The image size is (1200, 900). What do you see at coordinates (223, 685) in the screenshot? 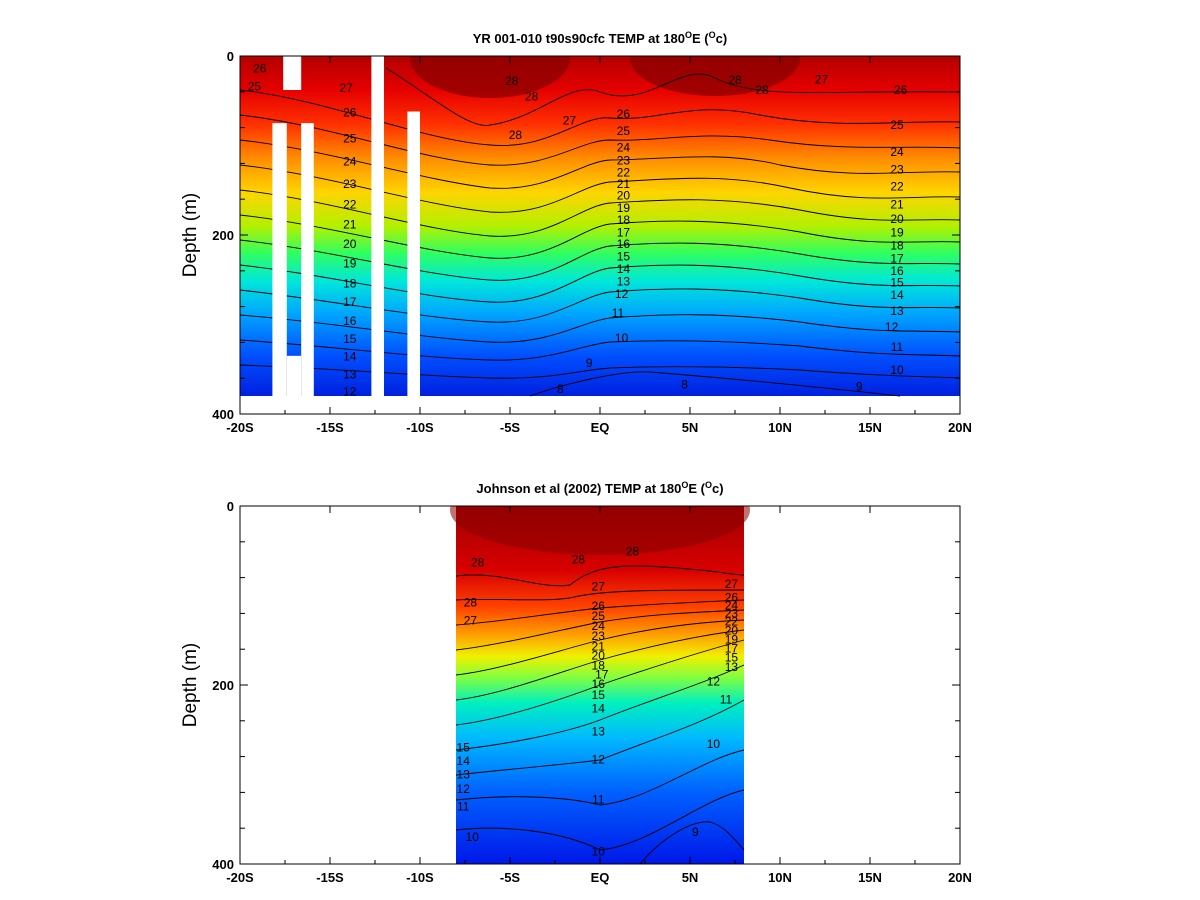
I see `y-tick-label: 200` at bounding box center [223, 685].